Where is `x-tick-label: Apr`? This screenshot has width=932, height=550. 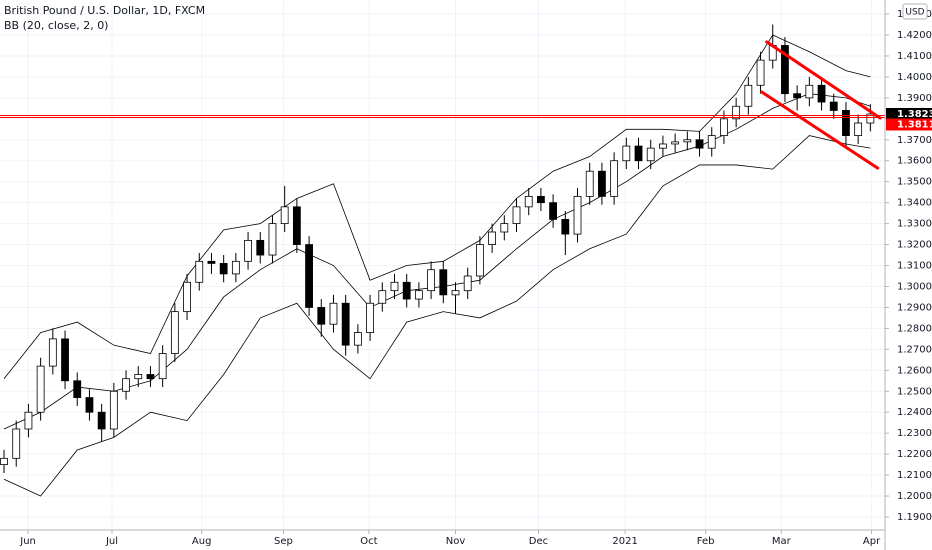
x-tick-label: Apr is located at coordinates (872, 541).